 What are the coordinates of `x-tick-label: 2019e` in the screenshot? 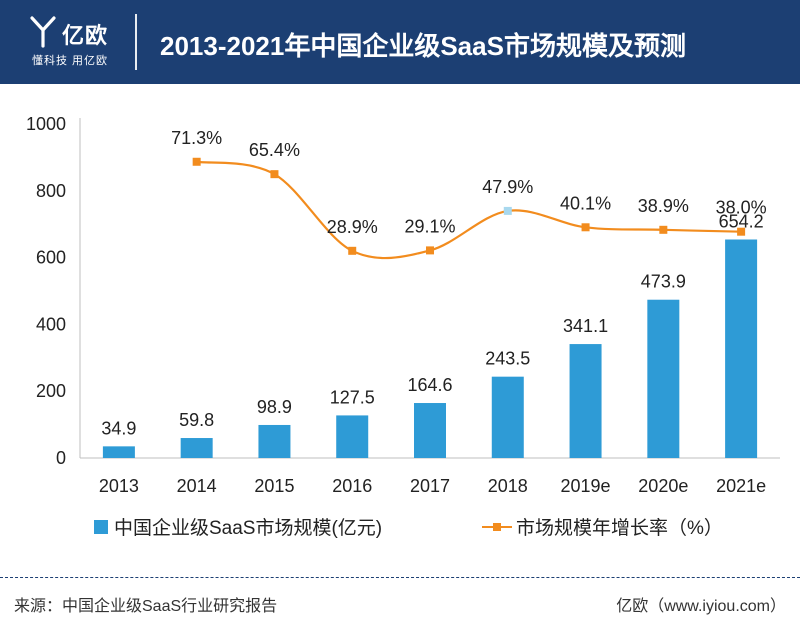 It's located at (586, 486).